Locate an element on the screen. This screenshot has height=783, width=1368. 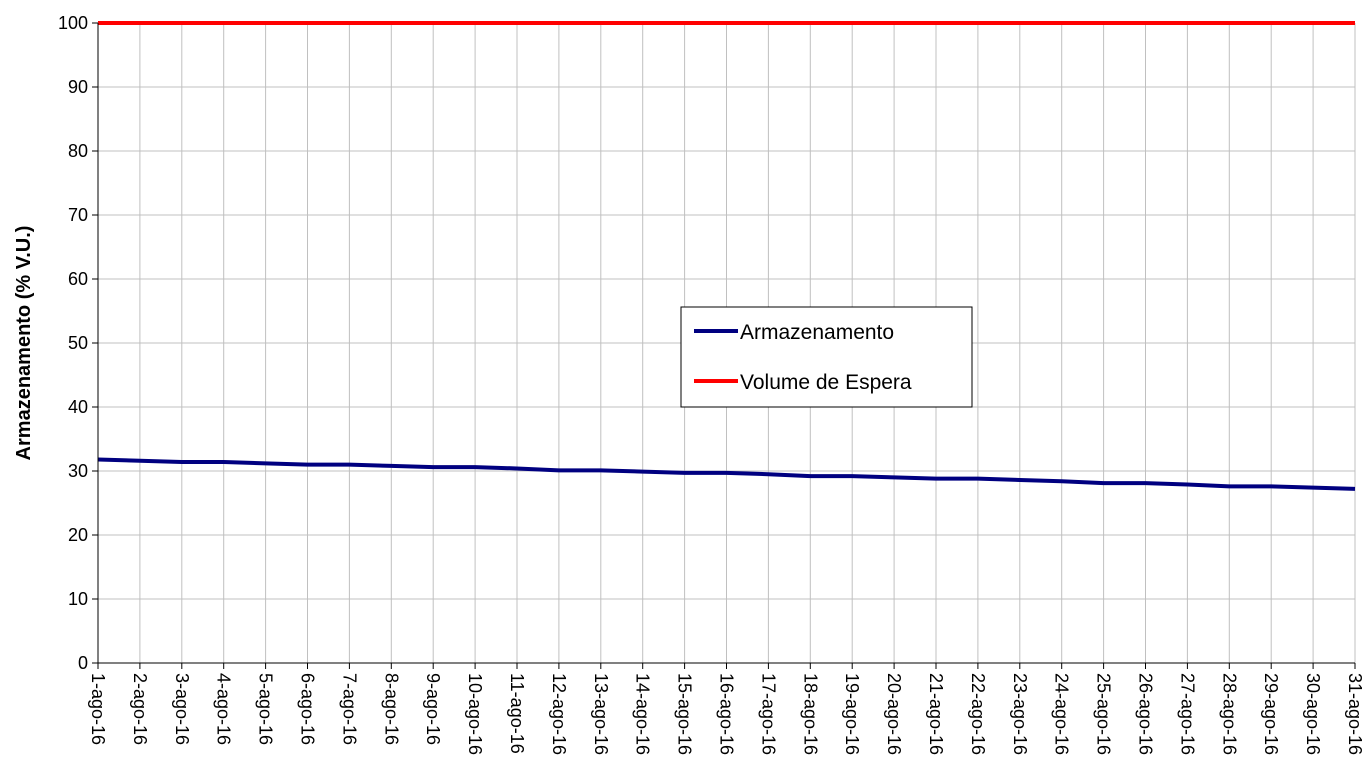
x-tick-label: 3-ago-16 is located at coordinates (182, 709).